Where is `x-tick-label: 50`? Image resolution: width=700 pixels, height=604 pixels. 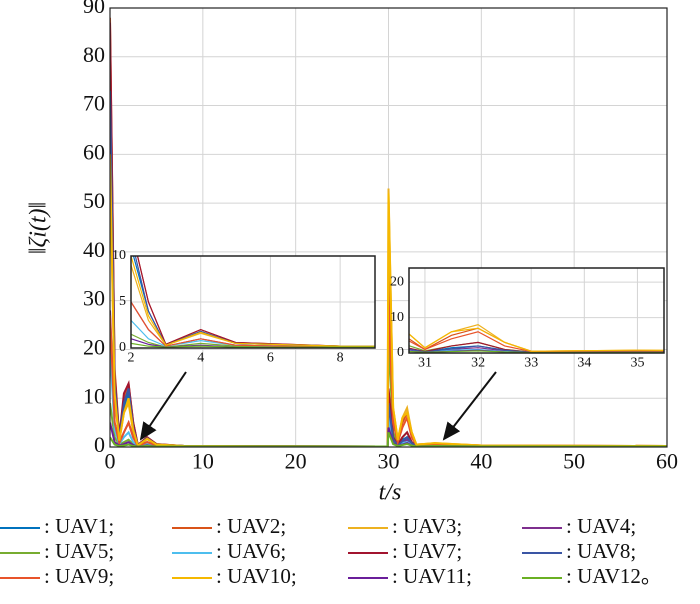
x-tick-label: 50 is located at coordinates (574, 461).